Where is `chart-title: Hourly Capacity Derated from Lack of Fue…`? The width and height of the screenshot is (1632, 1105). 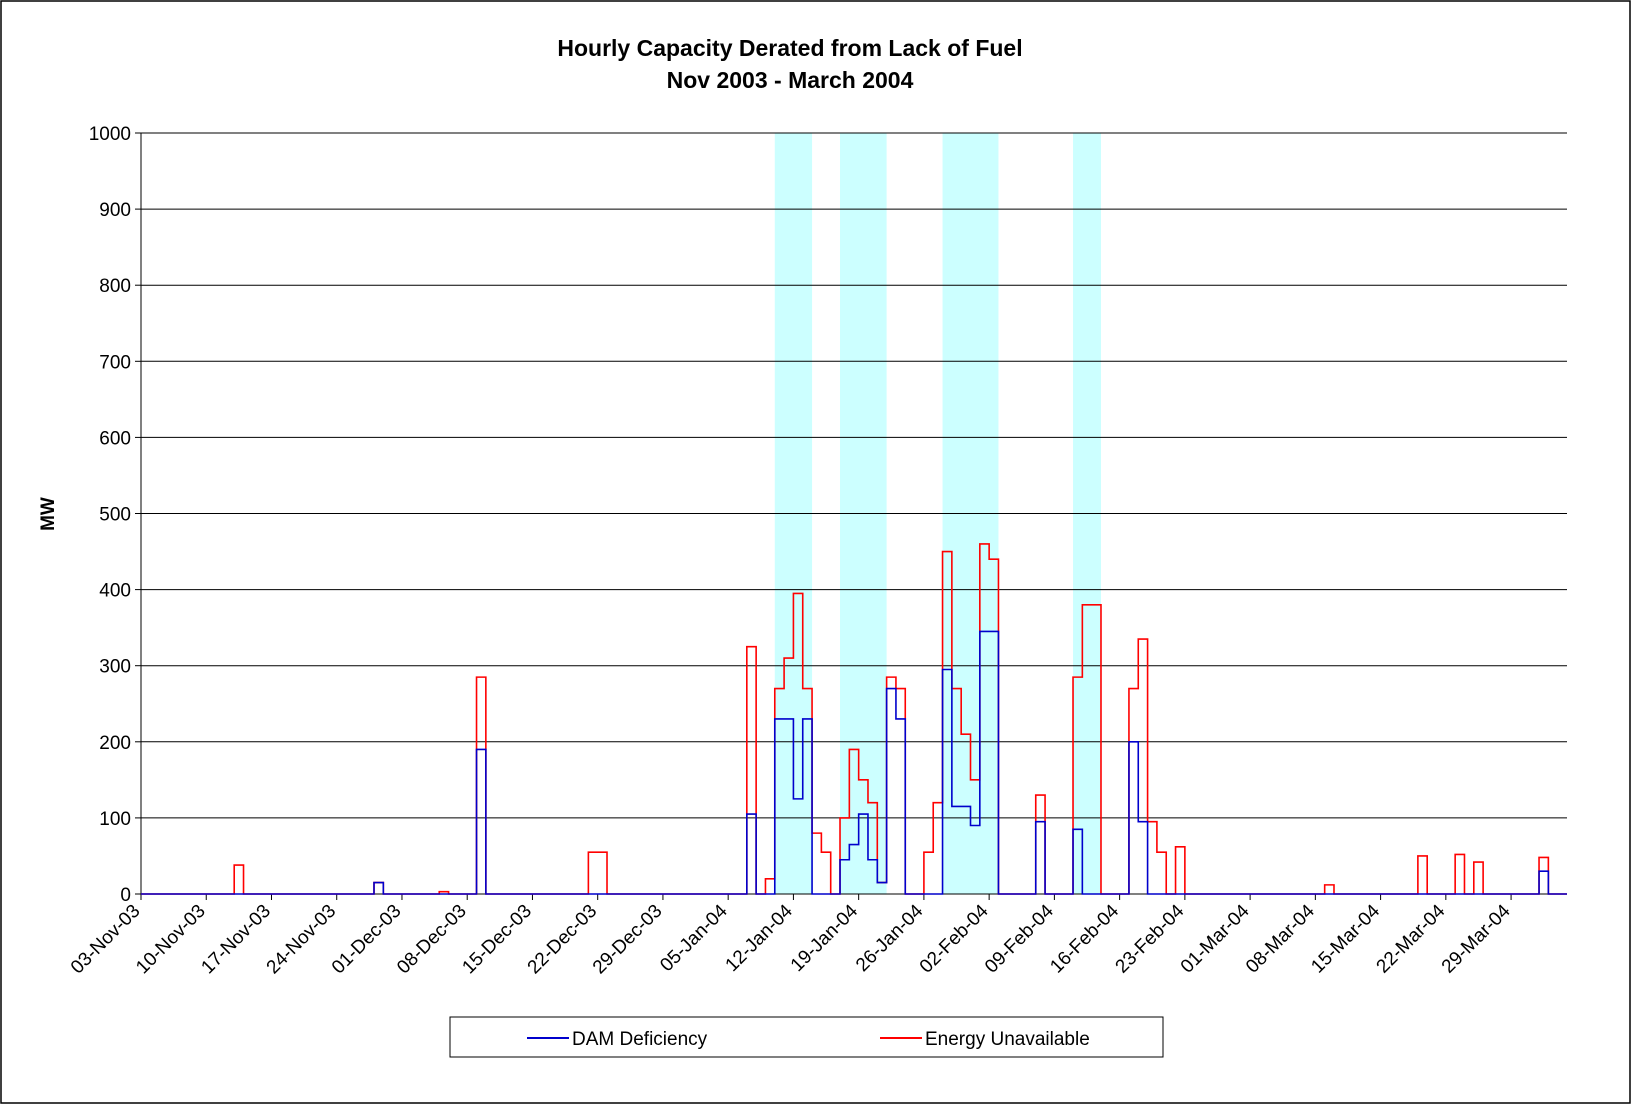 chart-title: Hourly Capacity Derated from Lack of Fue… is located at coordinates (789, 48).